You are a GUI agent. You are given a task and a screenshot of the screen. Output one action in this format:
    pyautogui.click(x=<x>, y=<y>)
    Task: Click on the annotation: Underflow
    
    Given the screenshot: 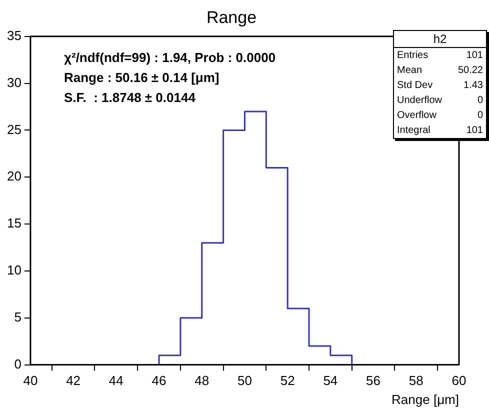 What is the action you would take?
    pyautogui.click(x=419, y=100)
    